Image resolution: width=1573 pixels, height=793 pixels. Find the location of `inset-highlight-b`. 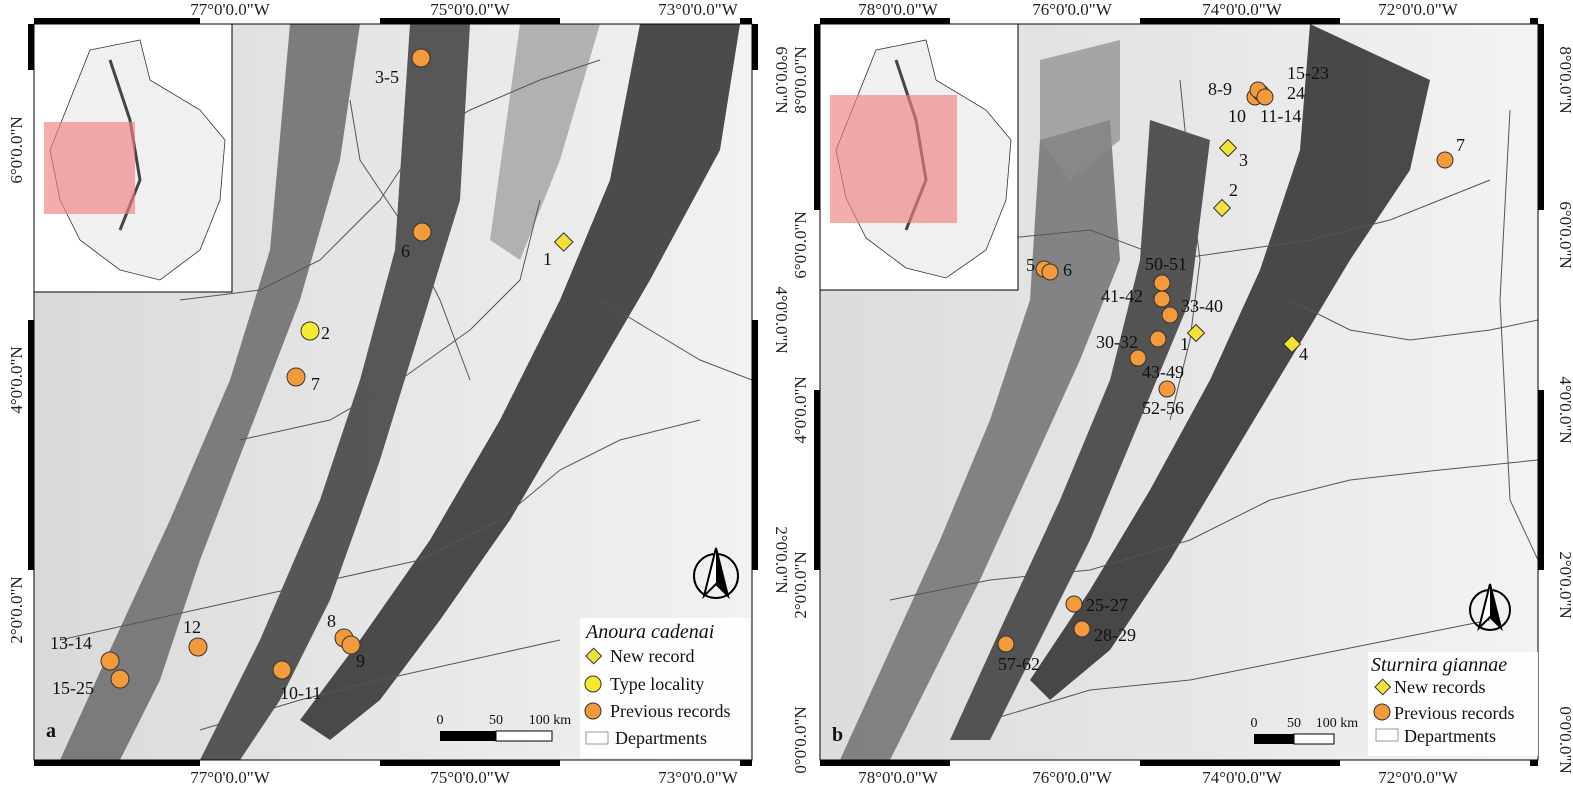

inset-highlight-b is located at coordinates (893, 159).